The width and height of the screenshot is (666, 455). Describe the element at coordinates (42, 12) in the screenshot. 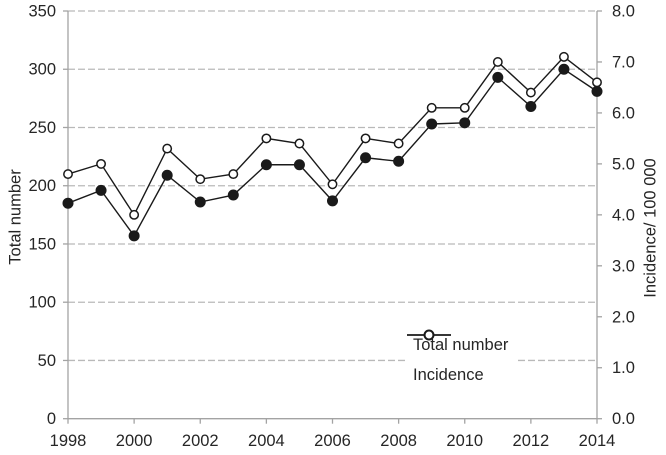

I see `left-tick-label: 350` at that location.